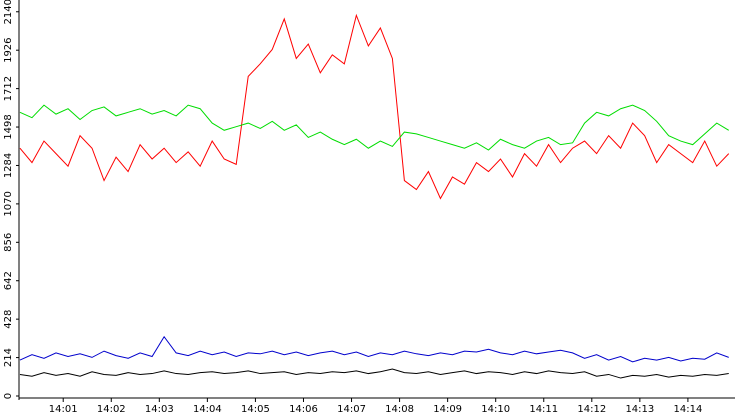  Describe the element at coordinates (111, 409) in the screenshot. I see `x-tick-label: 14:02` at that location.